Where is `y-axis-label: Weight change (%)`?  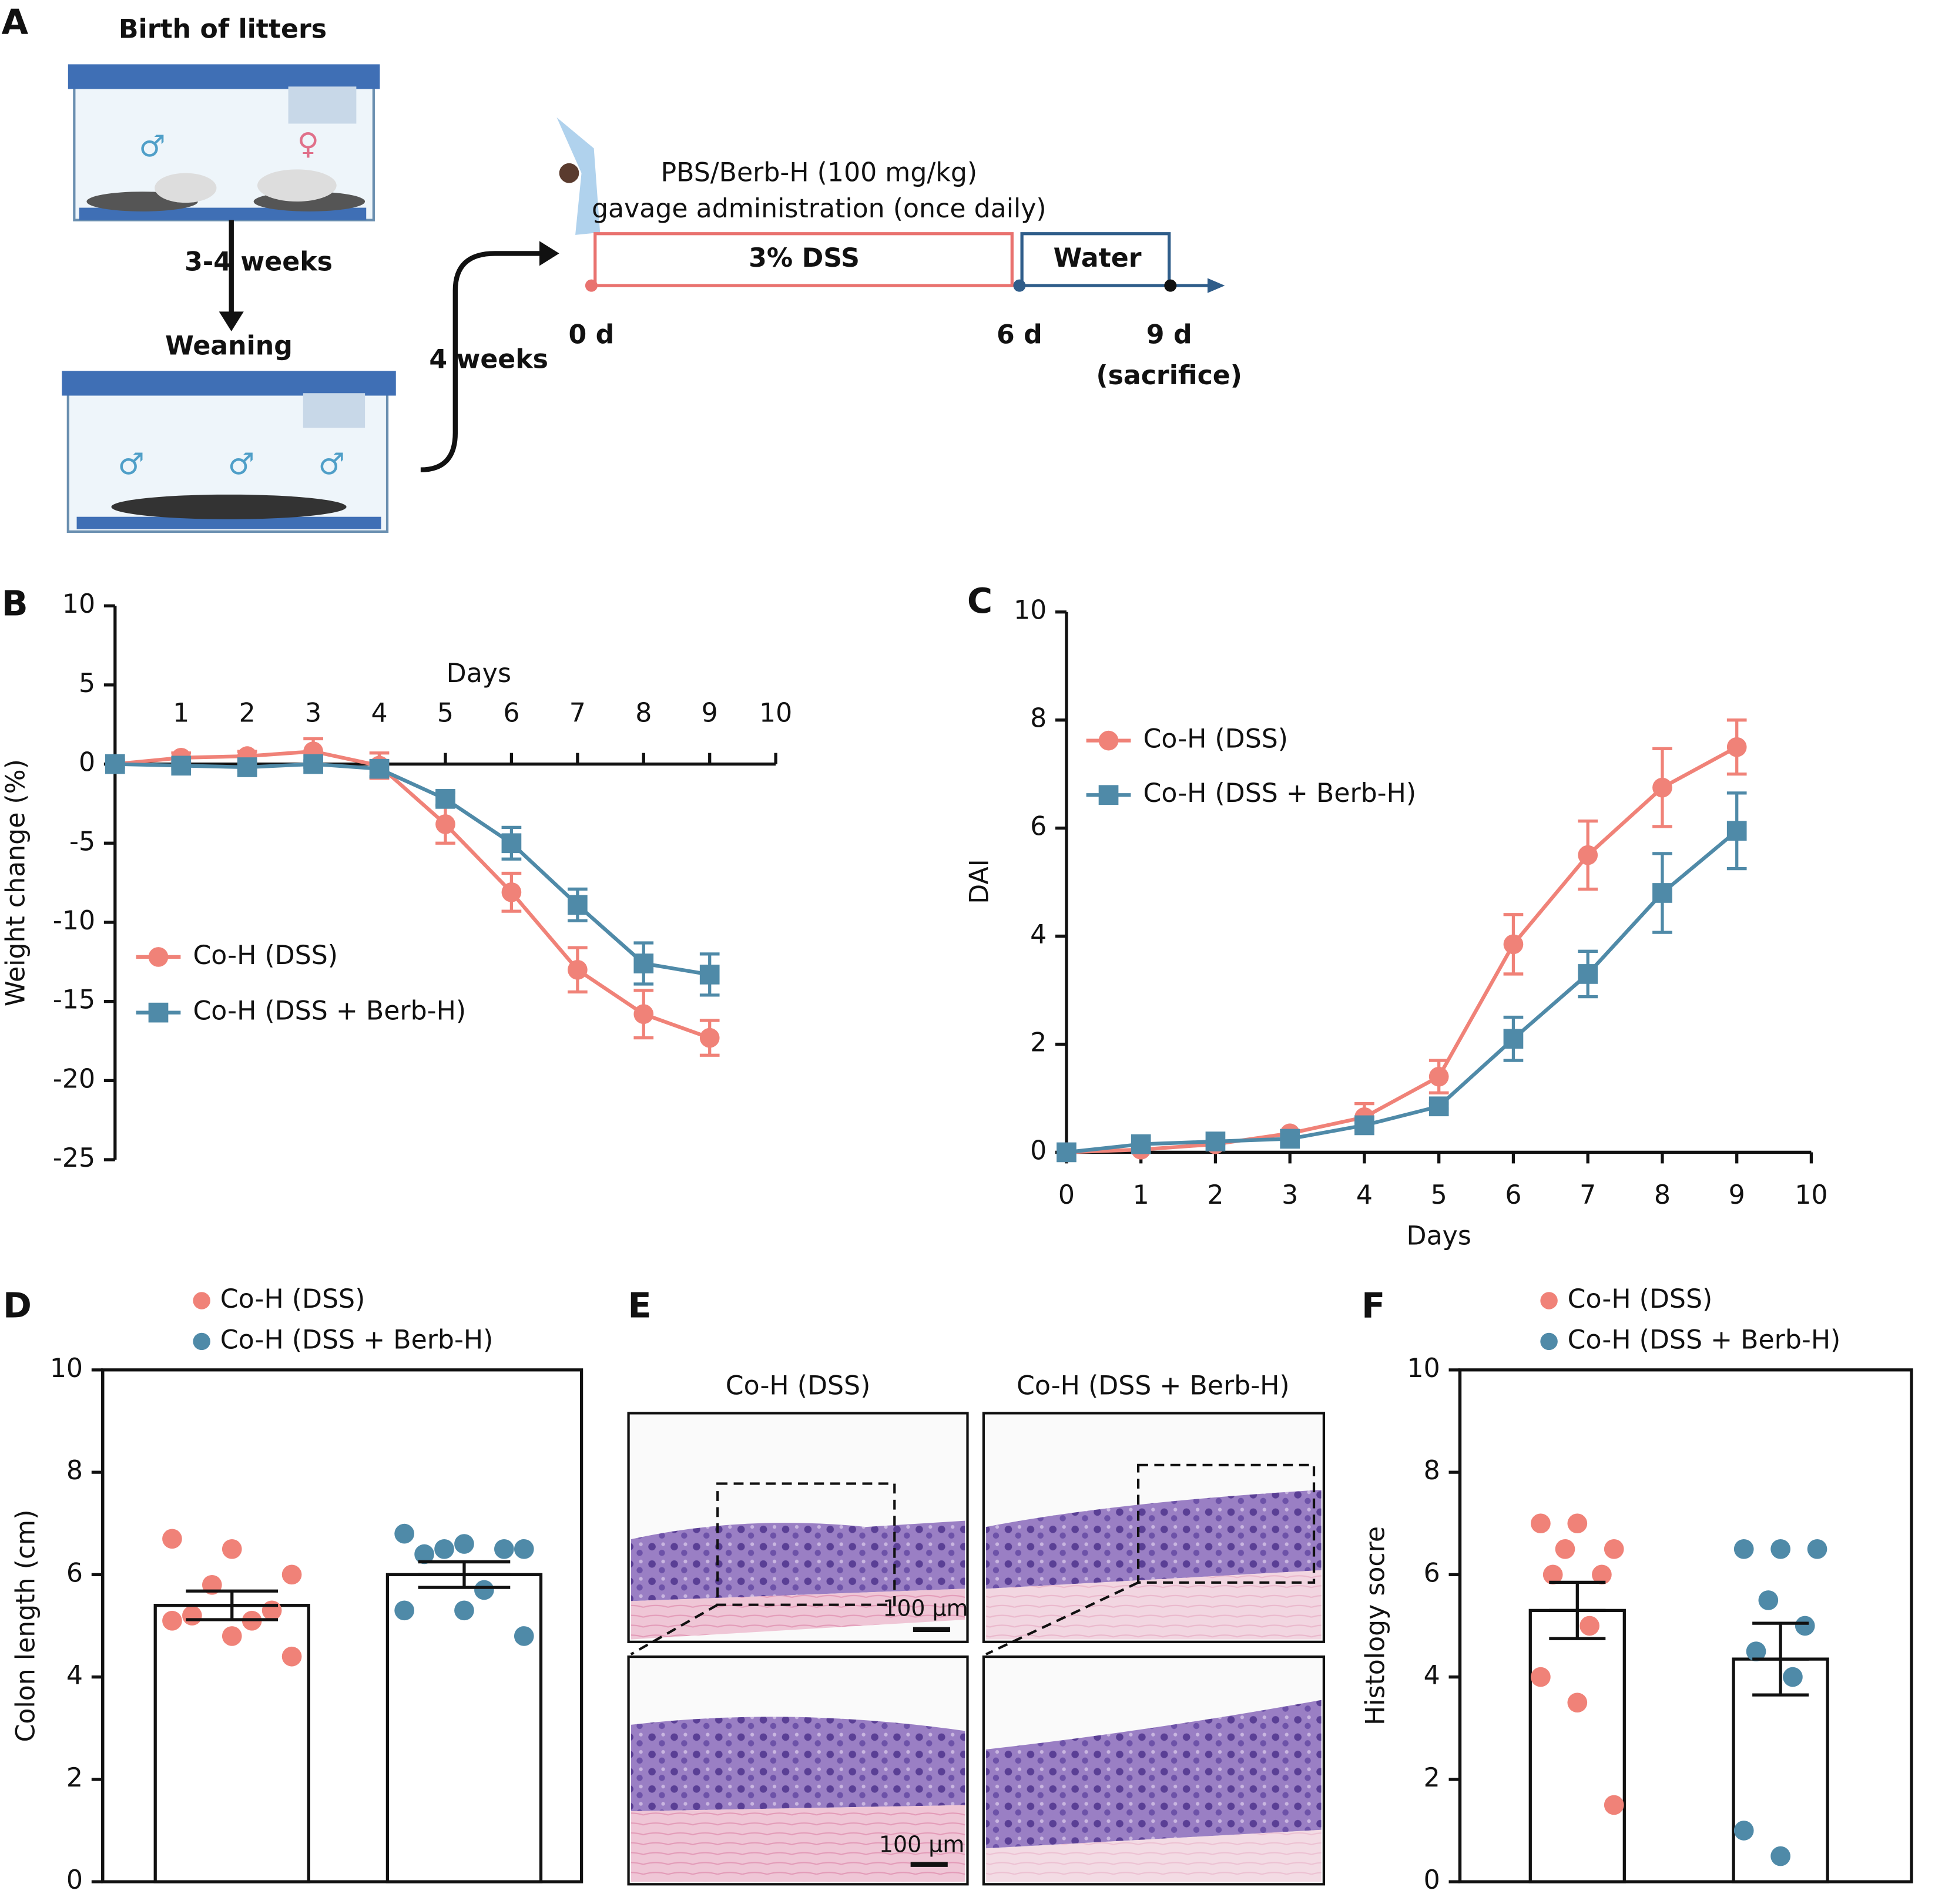 y-axis-label: Weight change (%) is located at coordinates (16, 882).